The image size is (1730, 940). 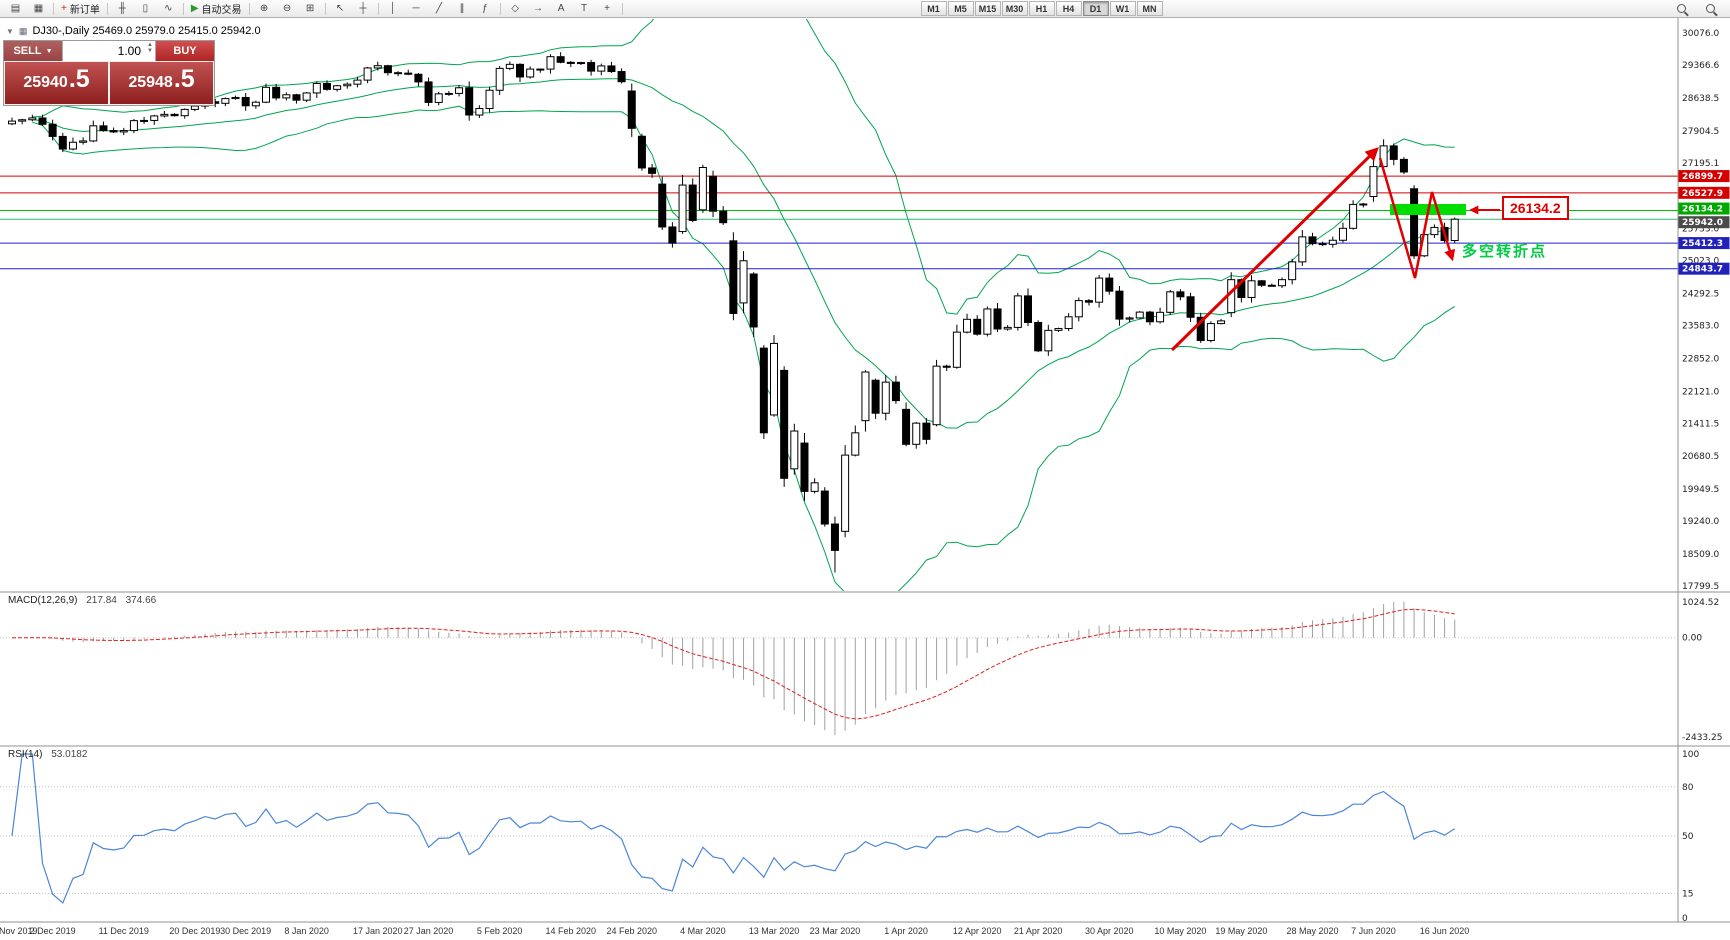 What do you see at coordinates (109, 51) in the screenshot?
I see `volume-input: 1.00 ▲ ▼` at bounding box center [109, 51].